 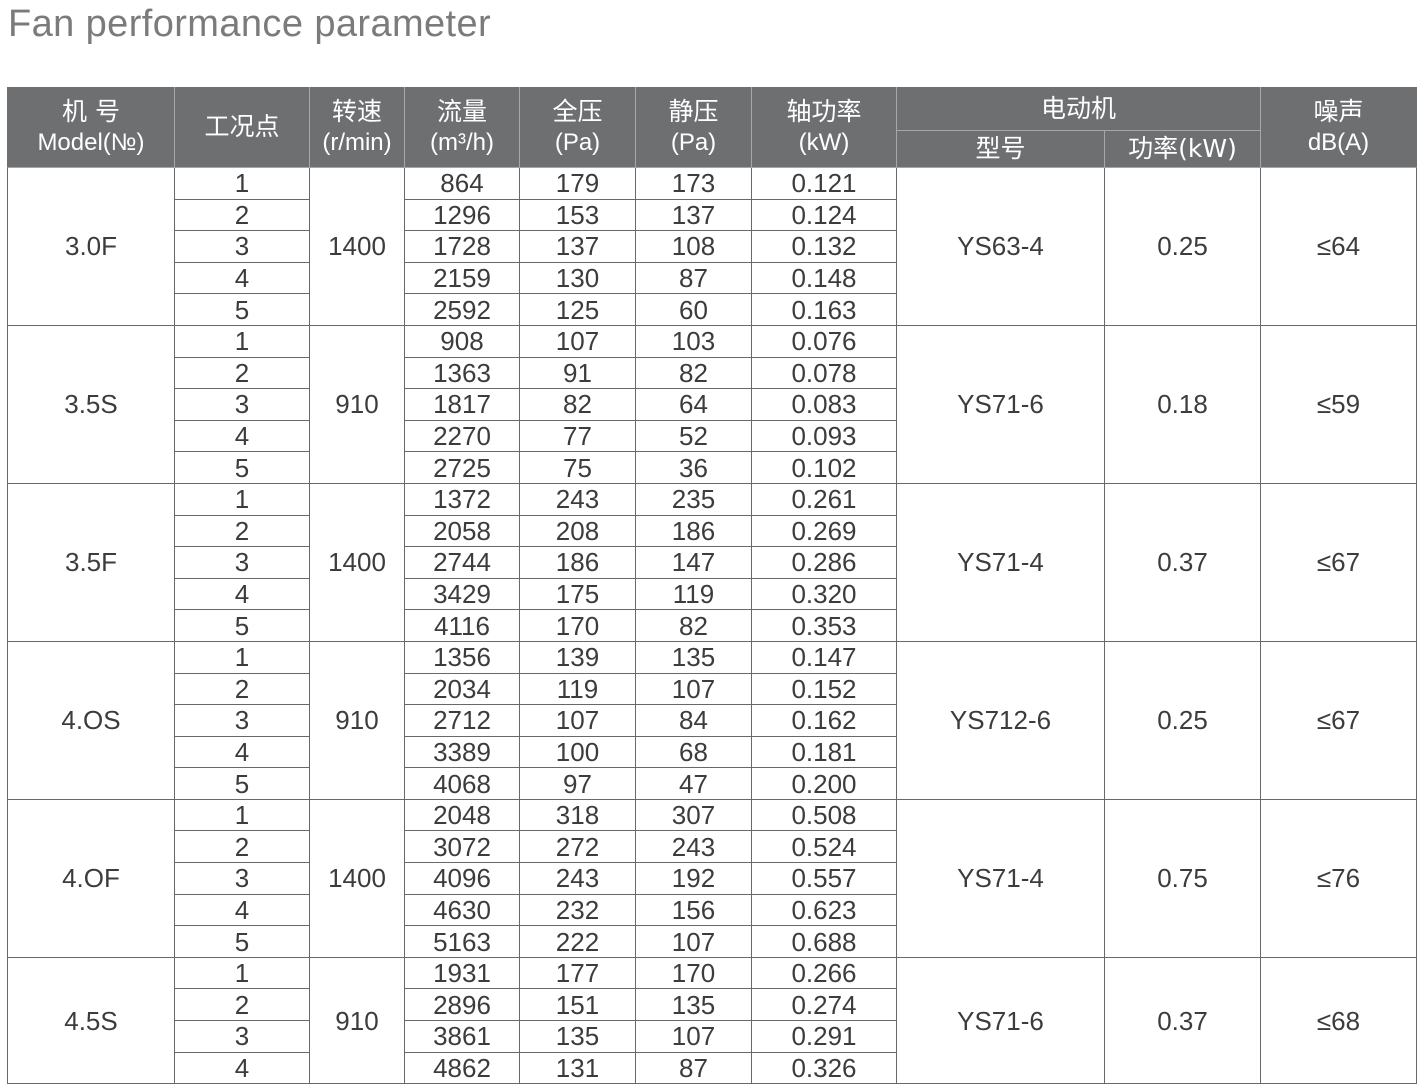 What do you see at coordinates (824, 784) in the screenshot?
I see `shaft-power-cell: 0.200` at bounding box center [824, 784].